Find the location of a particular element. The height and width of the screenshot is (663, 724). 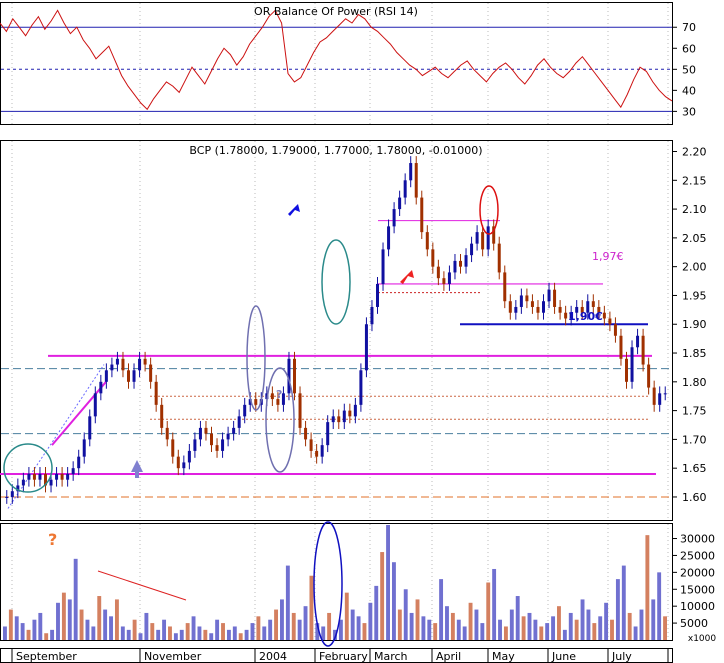

rsi-title: OR Balance Of Power (RSI 14) is located at coordinates (336, 11).